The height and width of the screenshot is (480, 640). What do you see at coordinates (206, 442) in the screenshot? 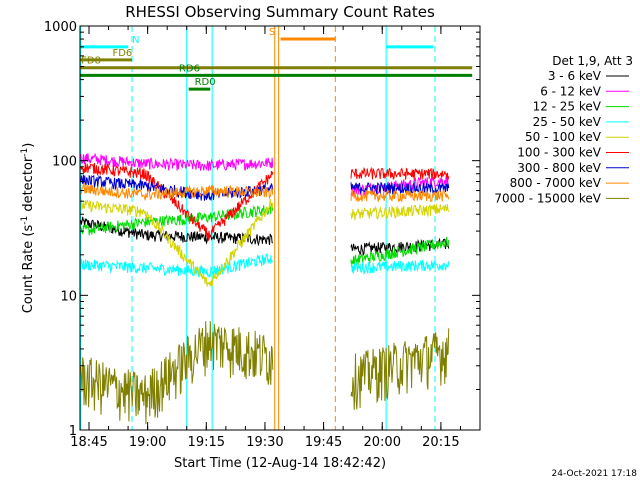
I see `x-tick-label: 19:15` at bounding box center [206, 442].